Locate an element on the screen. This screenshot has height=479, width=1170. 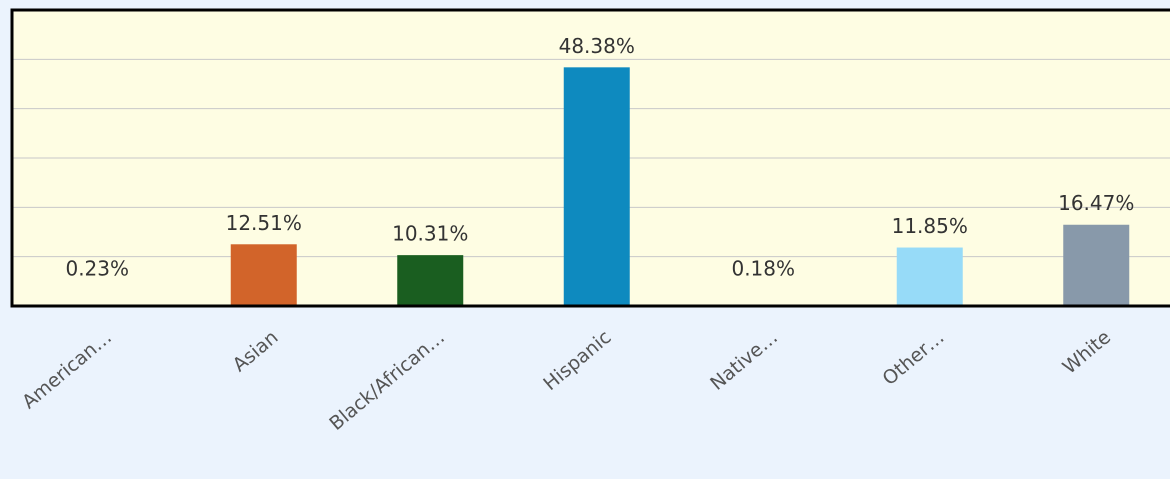
value-label: 0.23% is located at coordinates (97, 269).